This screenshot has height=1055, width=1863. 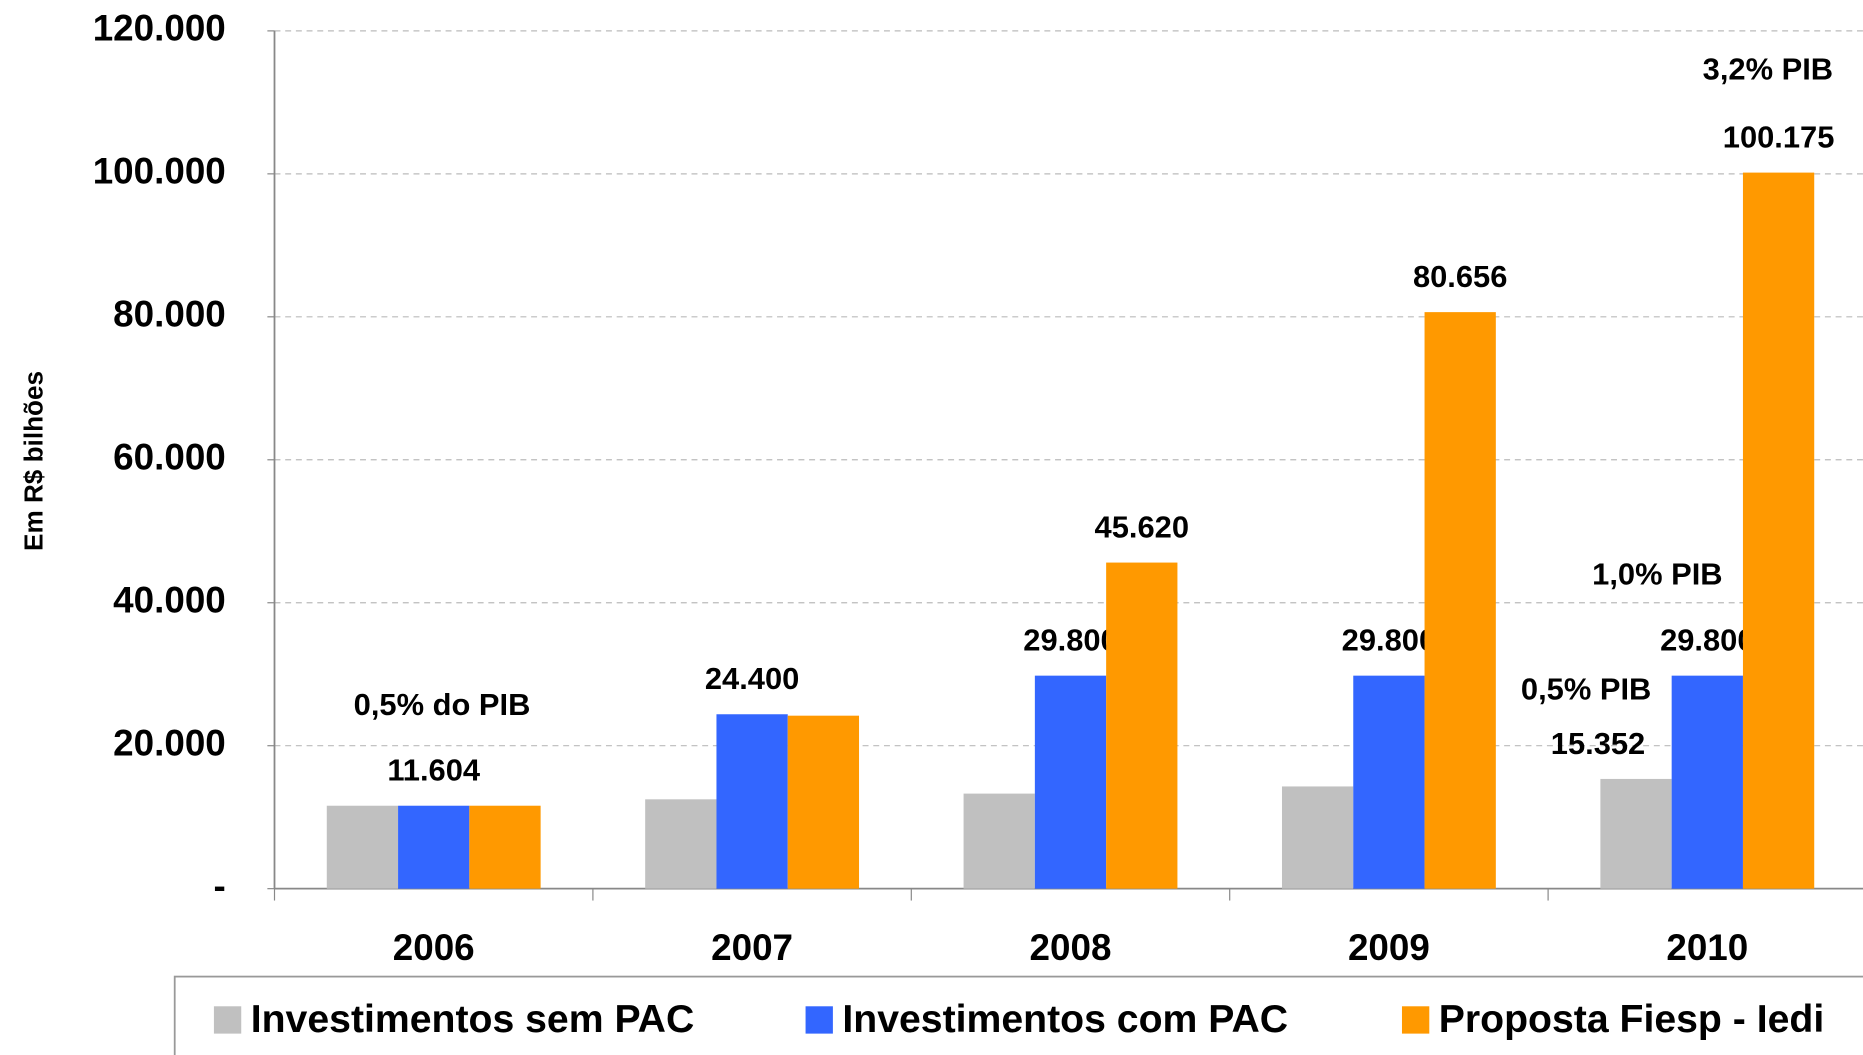 I want to click on y-tick-label: -, so click(x=220, y=885).